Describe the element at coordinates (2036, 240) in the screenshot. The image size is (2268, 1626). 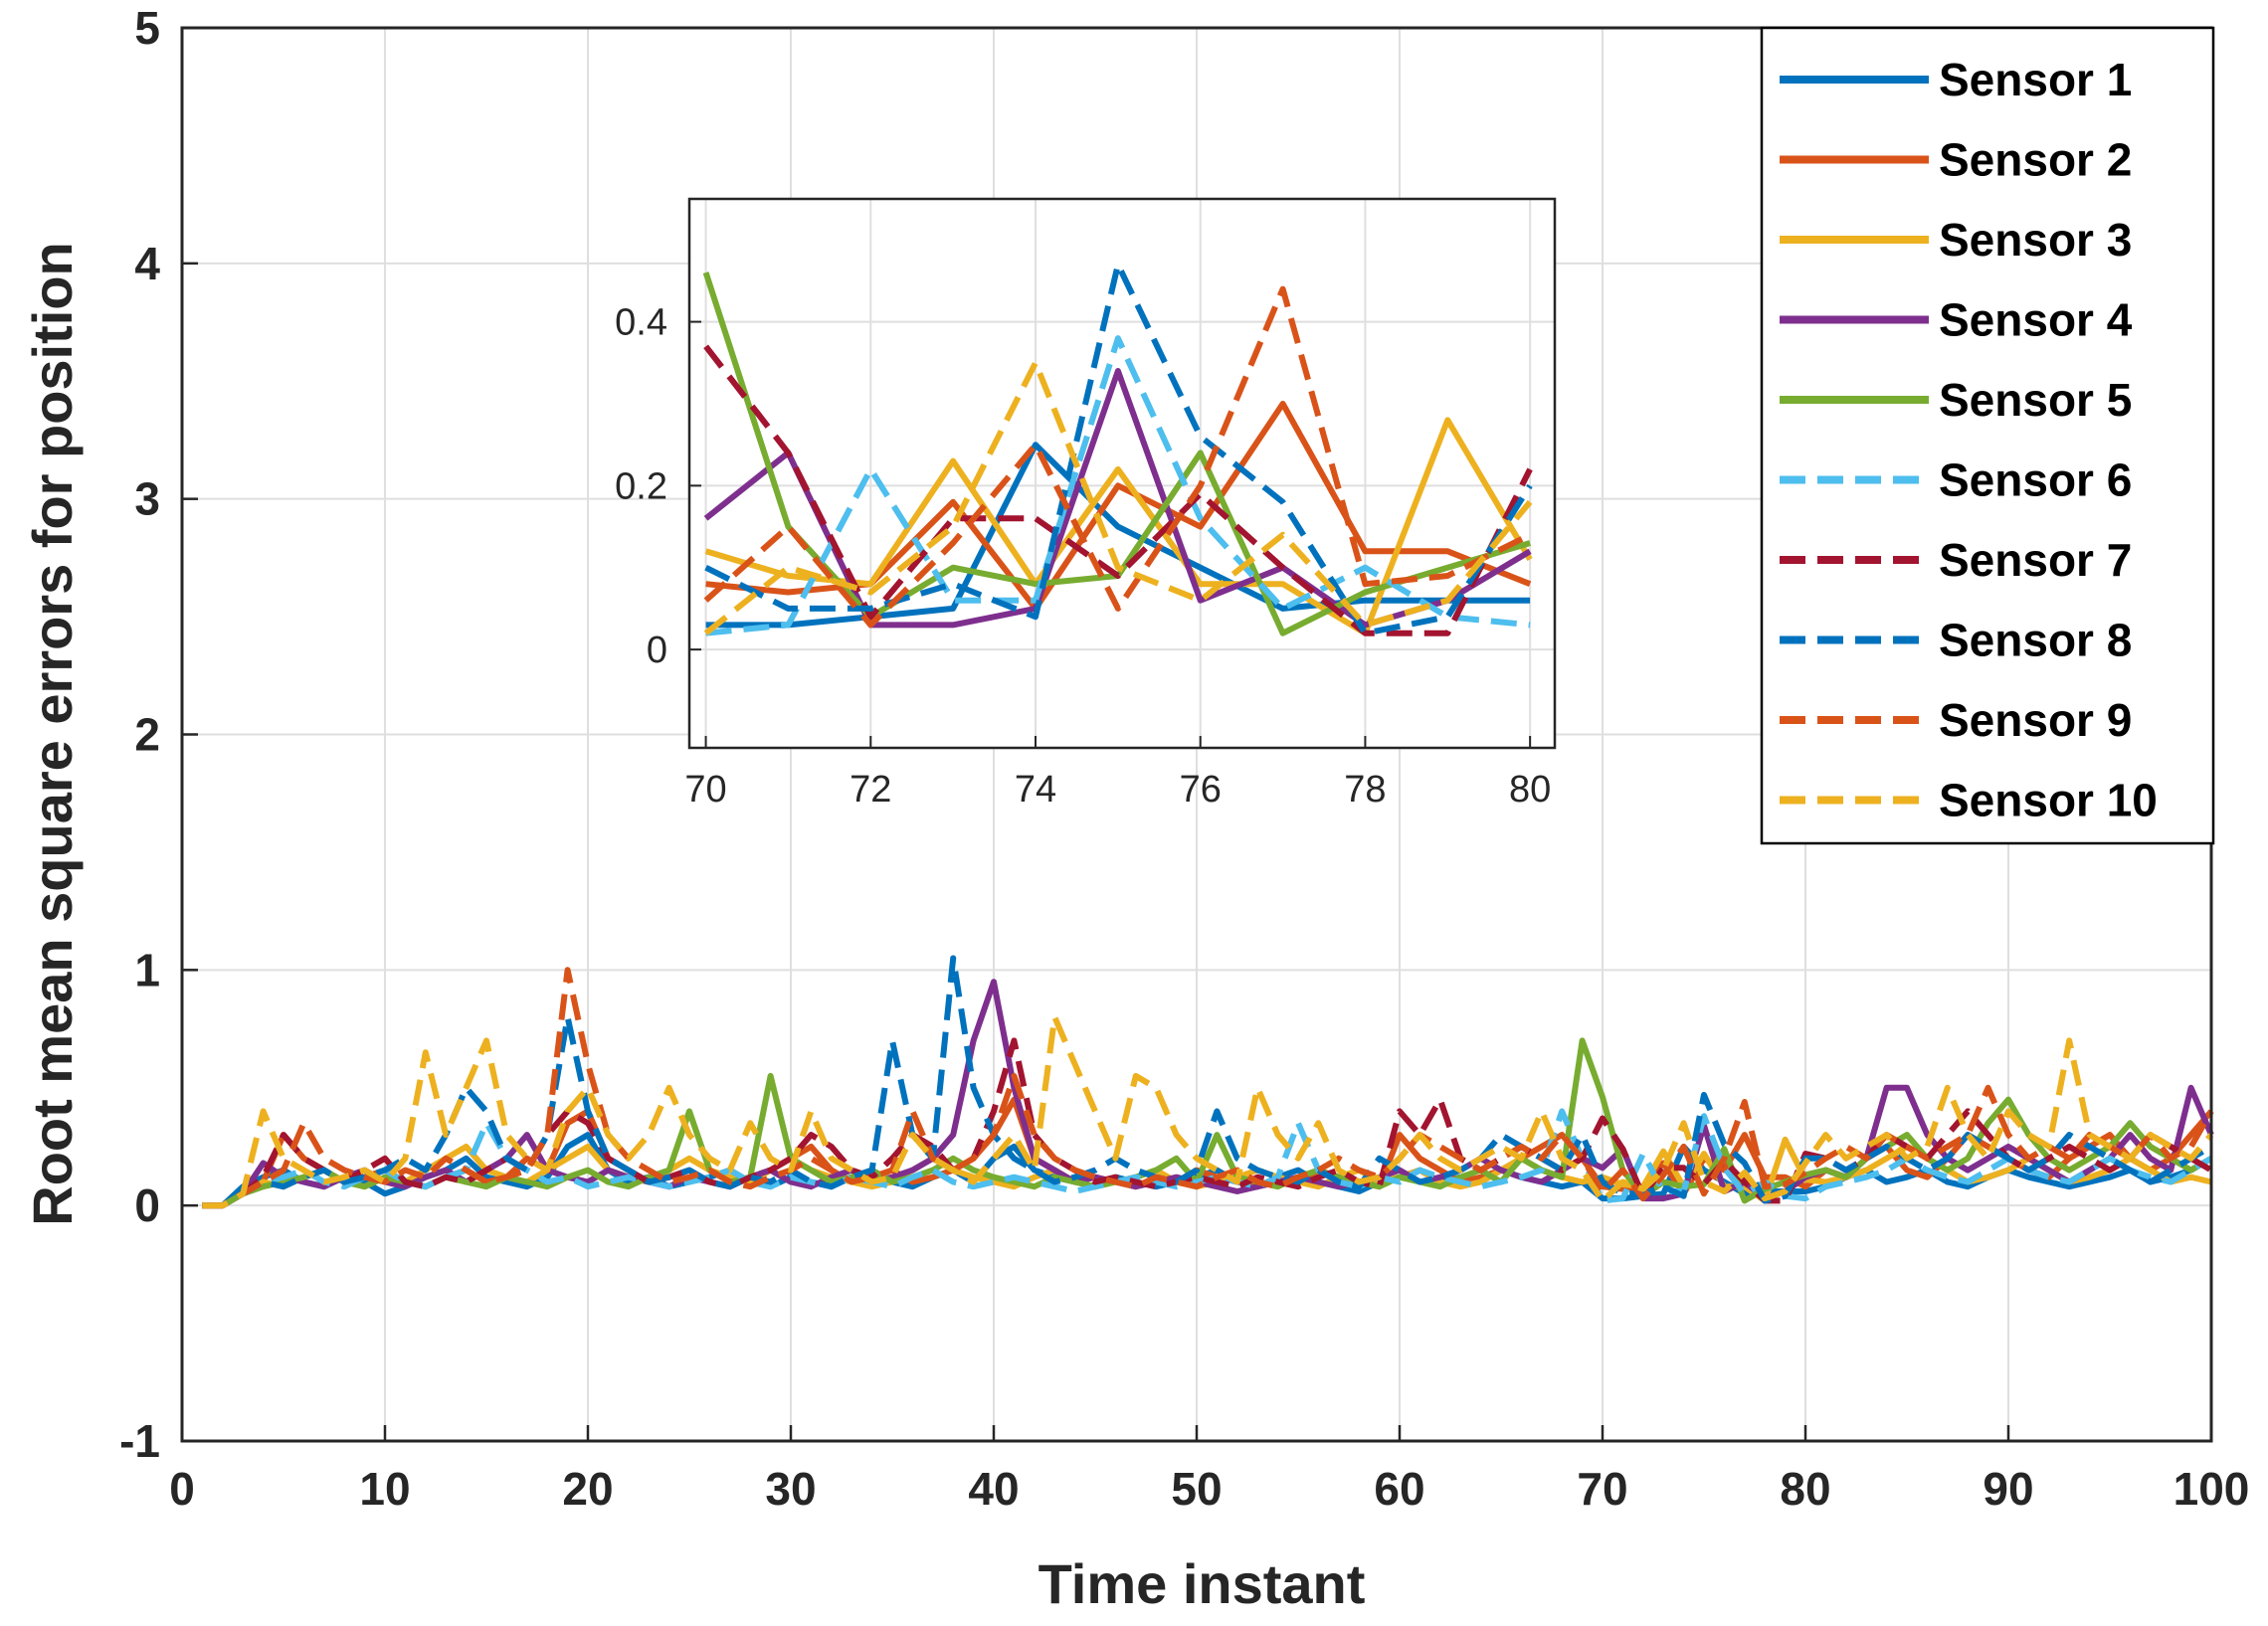
I see `legend-label-sensor-3: Sensor 3` at that location.